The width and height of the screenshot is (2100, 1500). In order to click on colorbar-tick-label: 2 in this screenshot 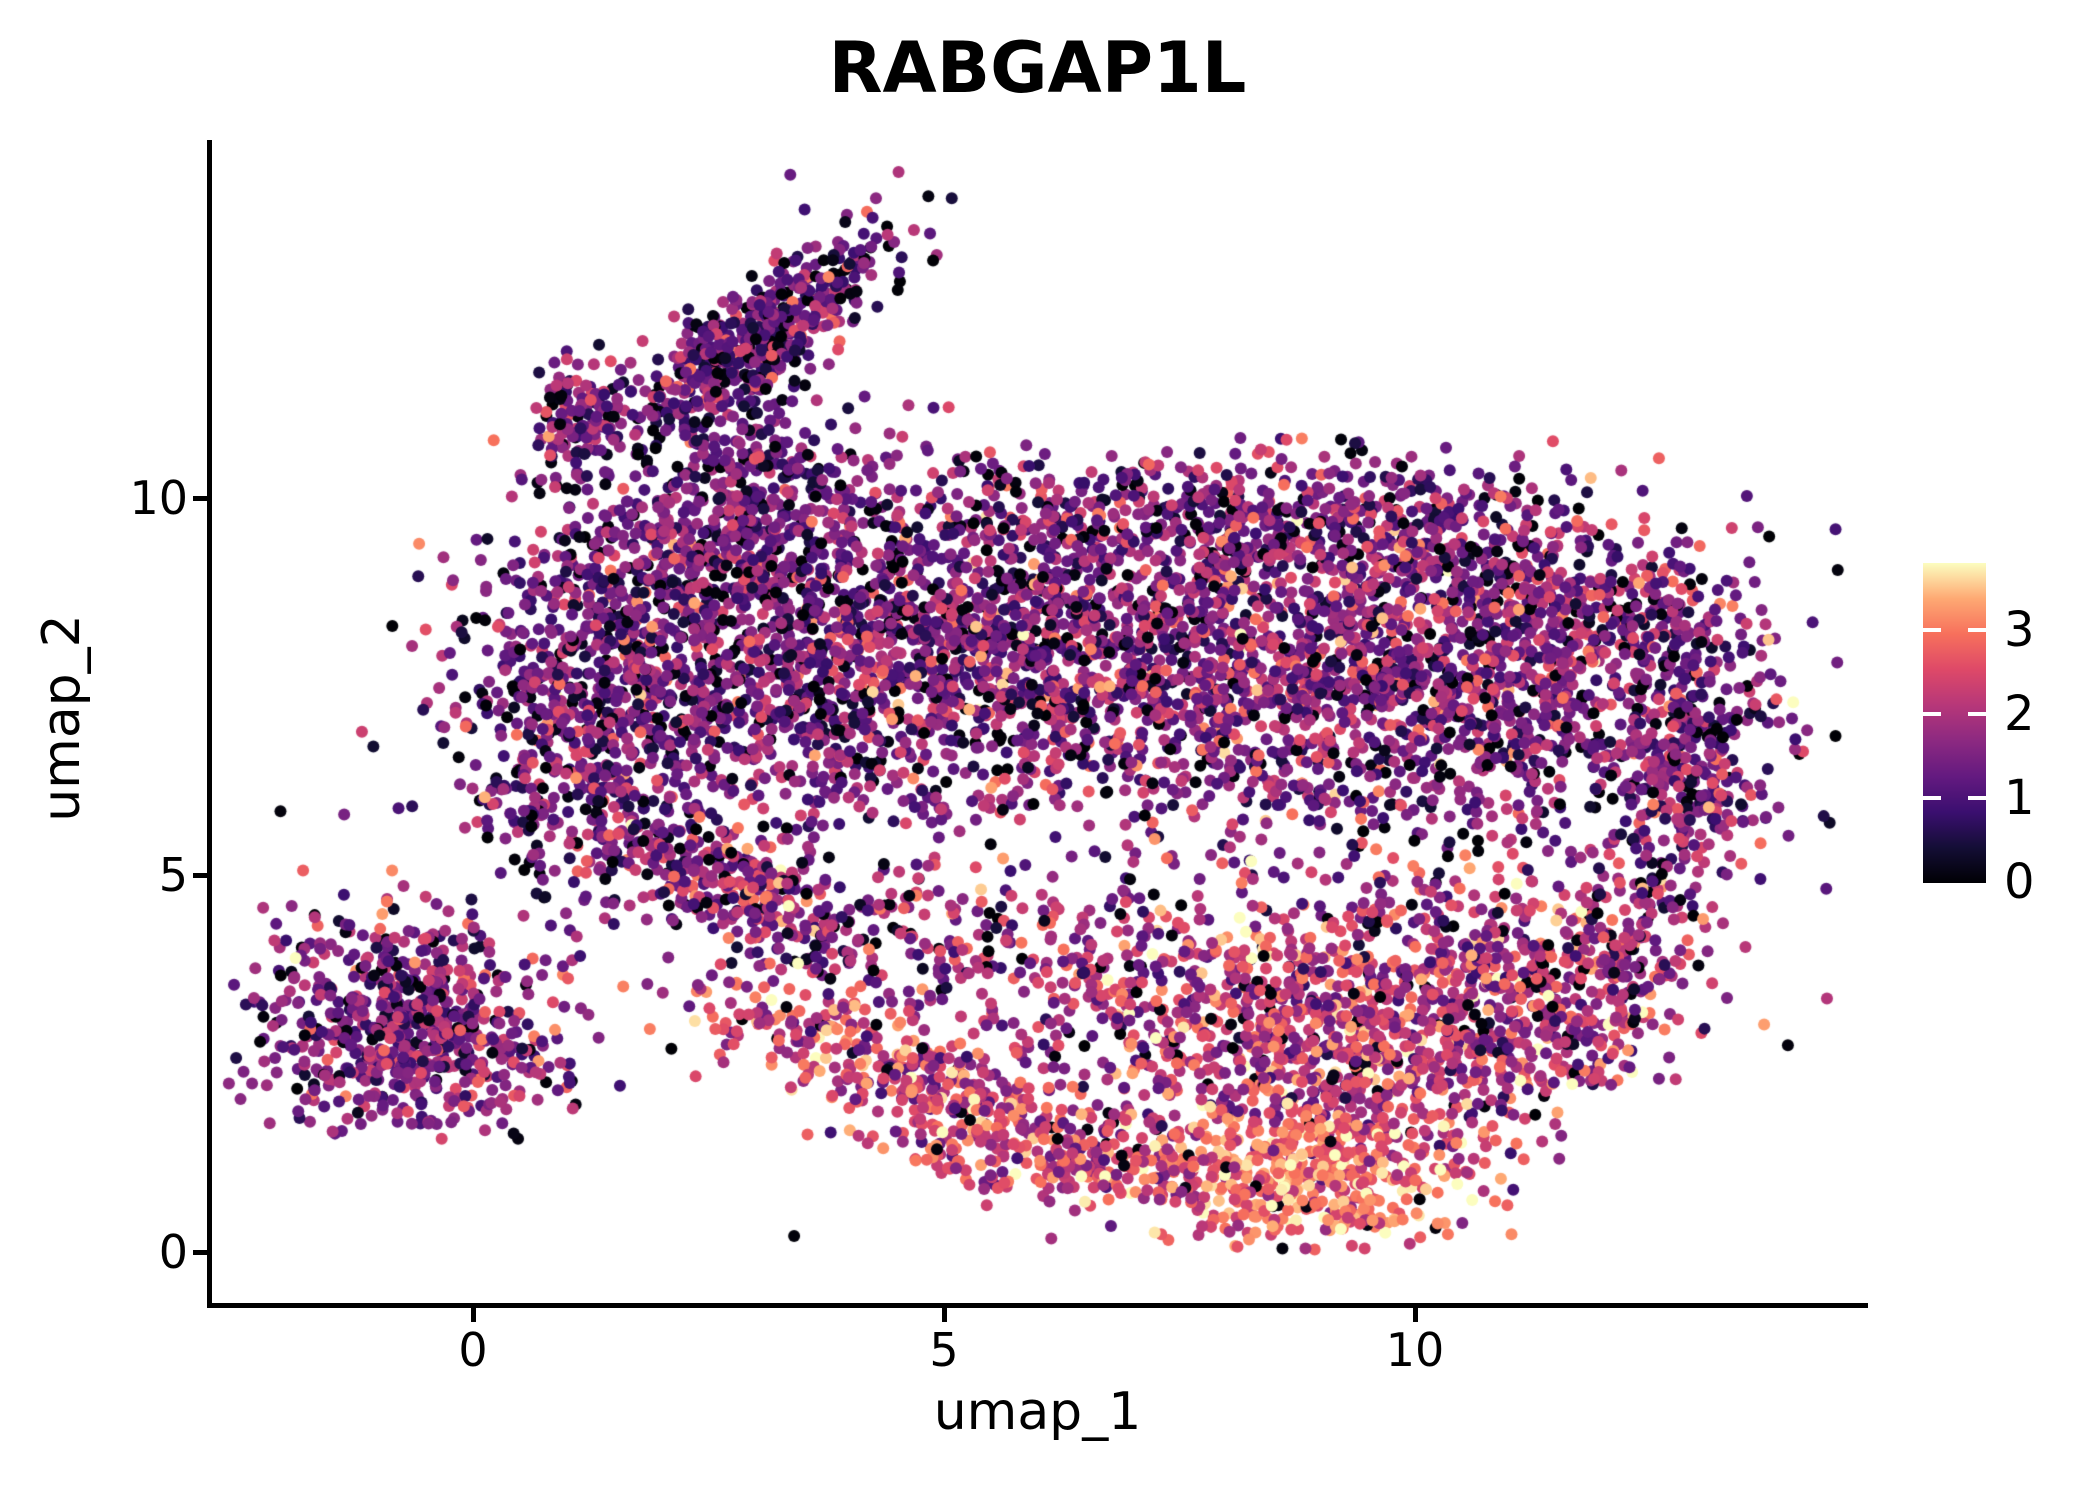, I will do `click(2019, 714)`.